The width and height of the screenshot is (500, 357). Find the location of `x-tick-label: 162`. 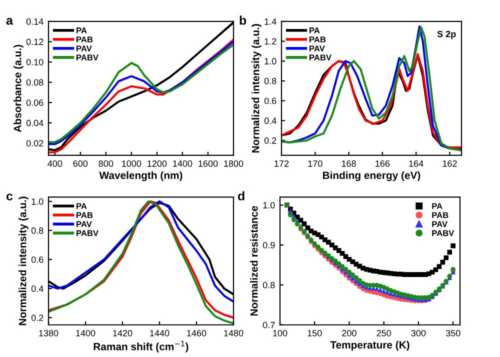

x-tick-label: 162 is located at coordinates (449, 163).